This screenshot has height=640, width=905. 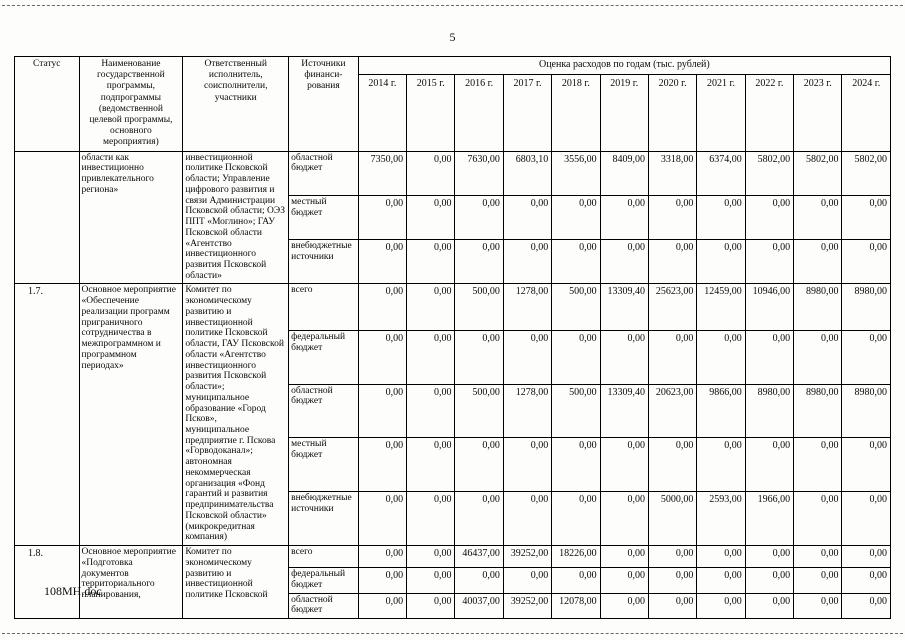 What do you see at coordinates (769, 307) in the screenshot?
I see `value-cell: 10946,00` at bounding box center [769, 307].